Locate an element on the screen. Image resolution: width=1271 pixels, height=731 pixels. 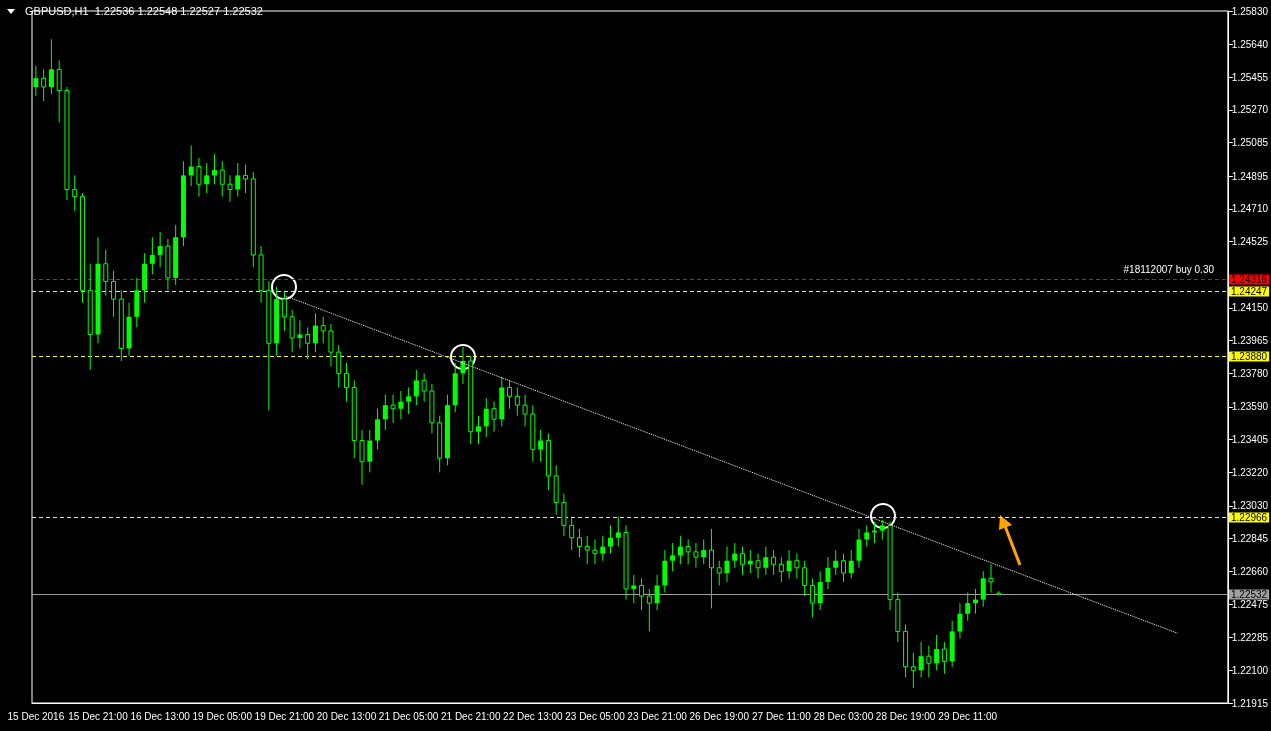
ref-line-label: 1.22966 is located at coordinates (1249, 517).